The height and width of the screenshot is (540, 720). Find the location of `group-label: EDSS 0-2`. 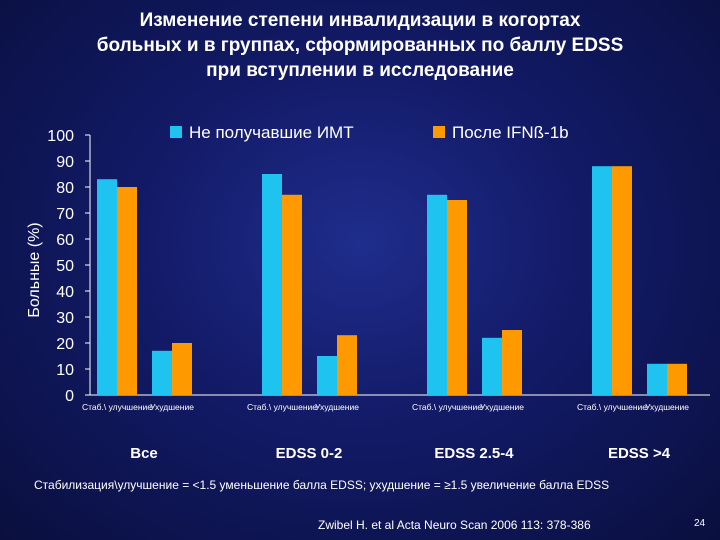

group-label: EDSS 0-2 is located at coordinates (309, 453).